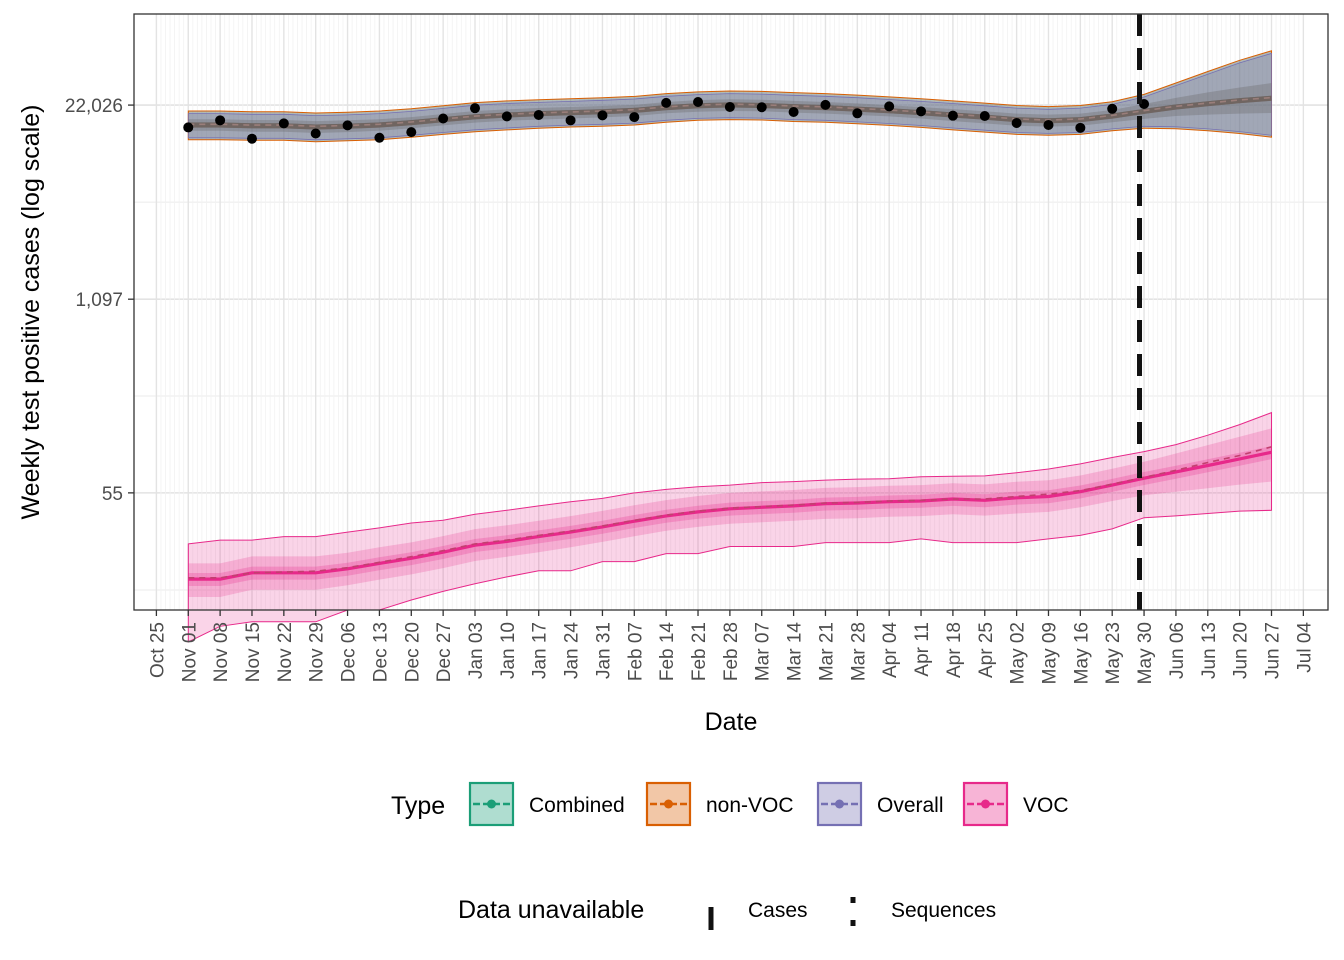 Image resolution: width=1344 pixels, height=960 pixels. Describe the element at coordinates (667, 652) in the screenshot. I see `x-tick-label: Feb 14` at that location.